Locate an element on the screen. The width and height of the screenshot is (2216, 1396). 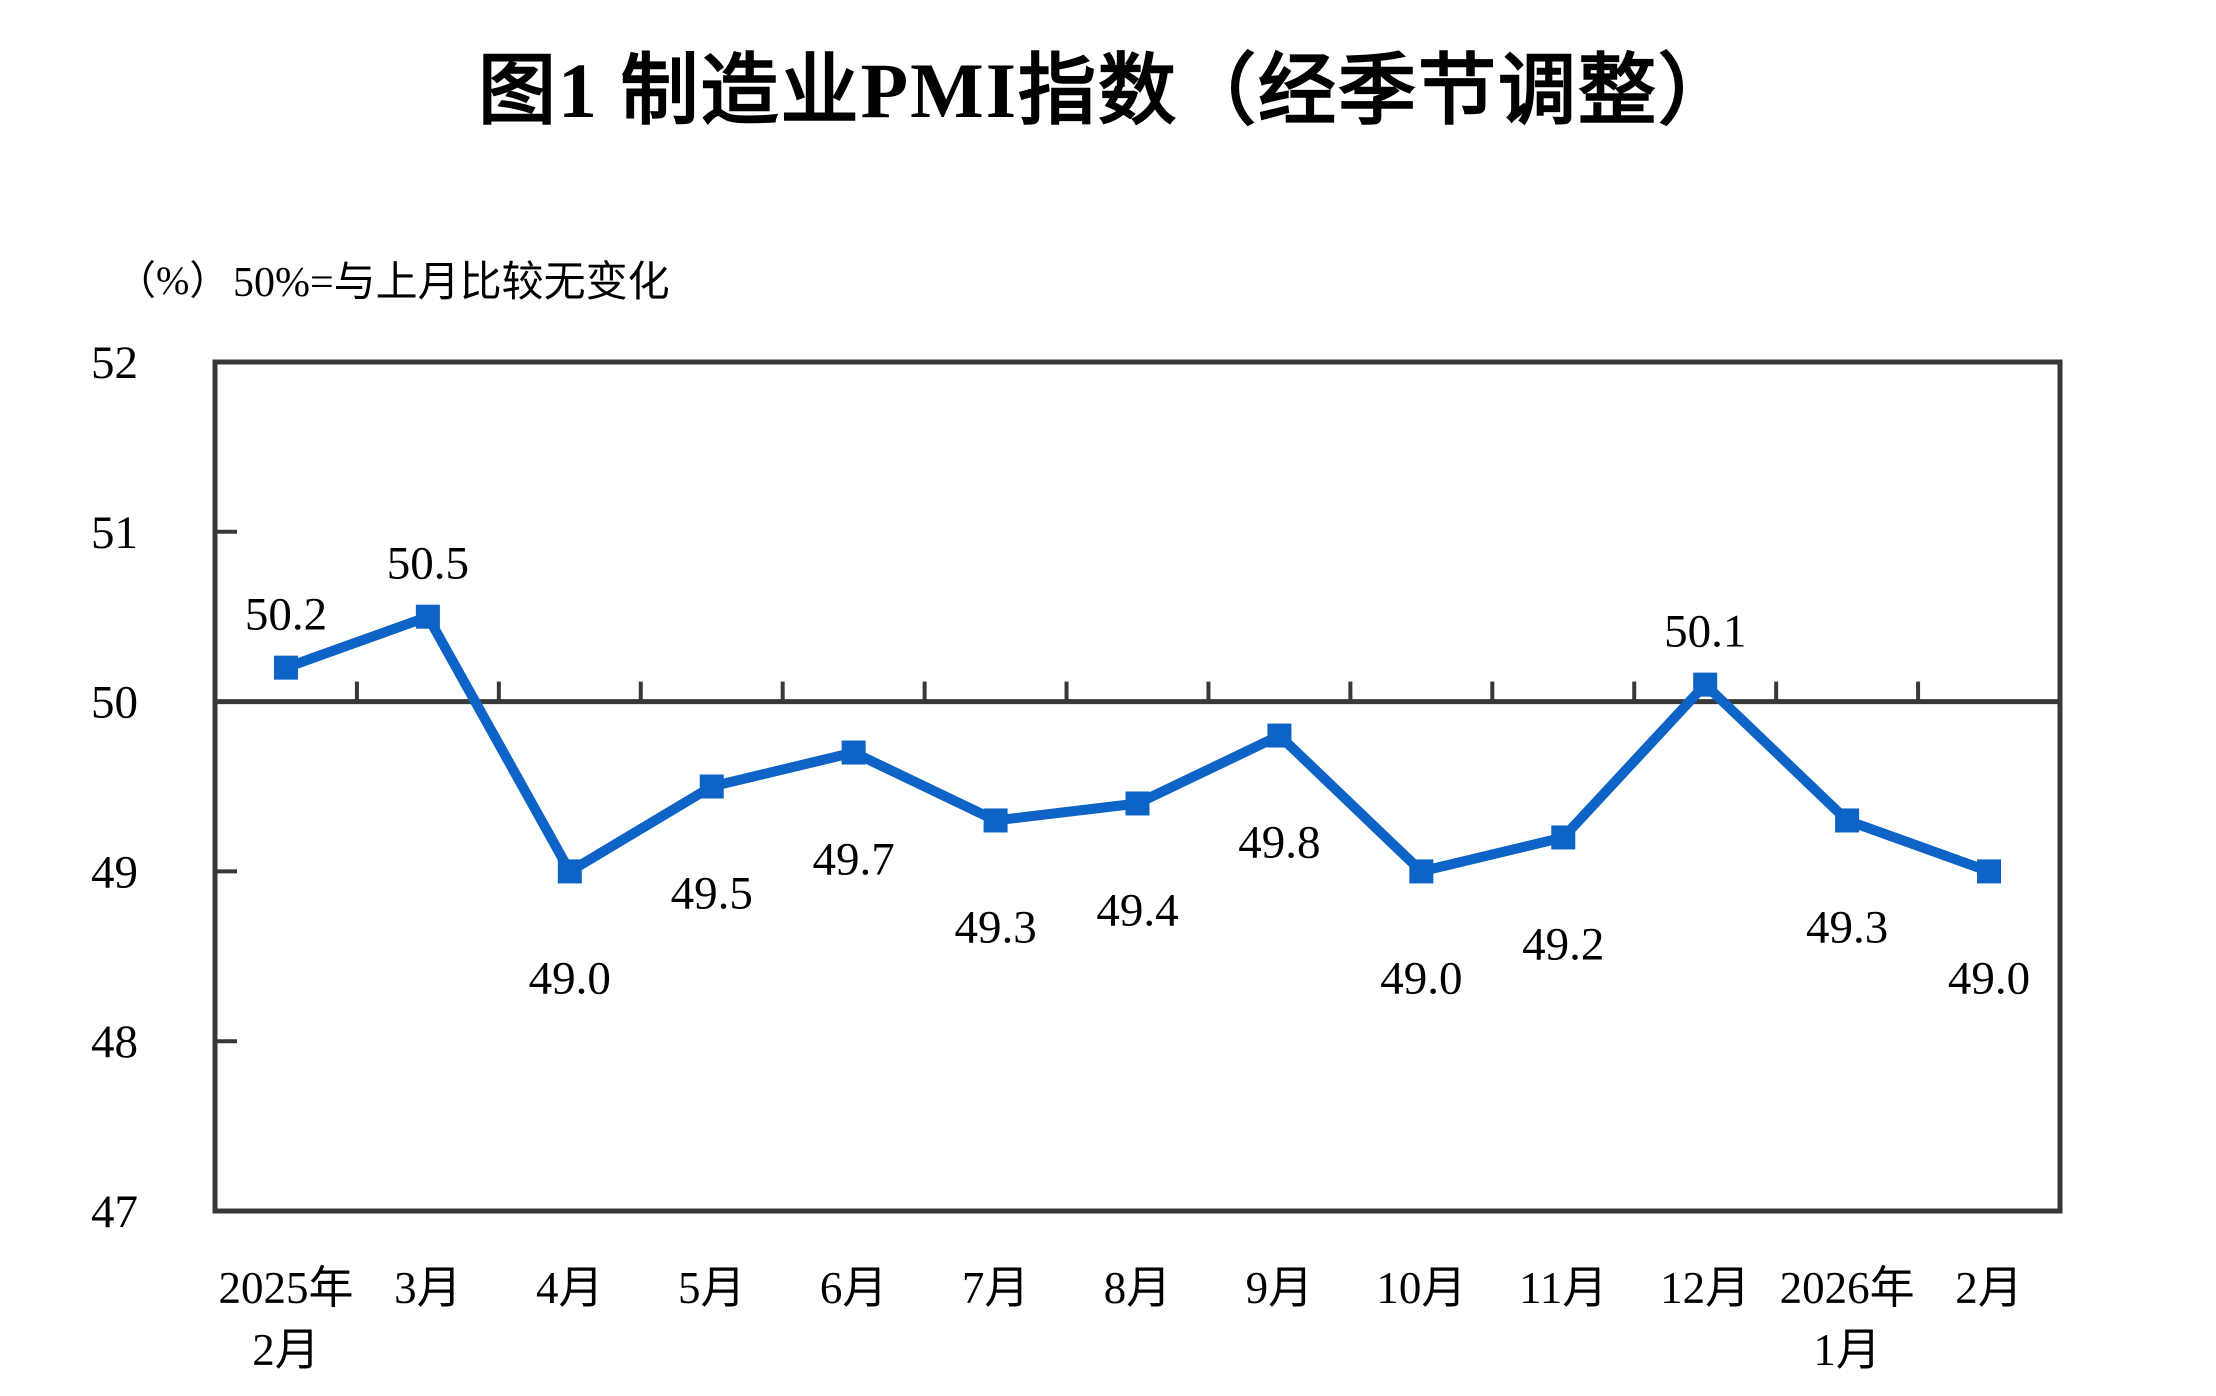
reference-note: 50%=与上月比较无变化 is located at coordinates (451, 283).